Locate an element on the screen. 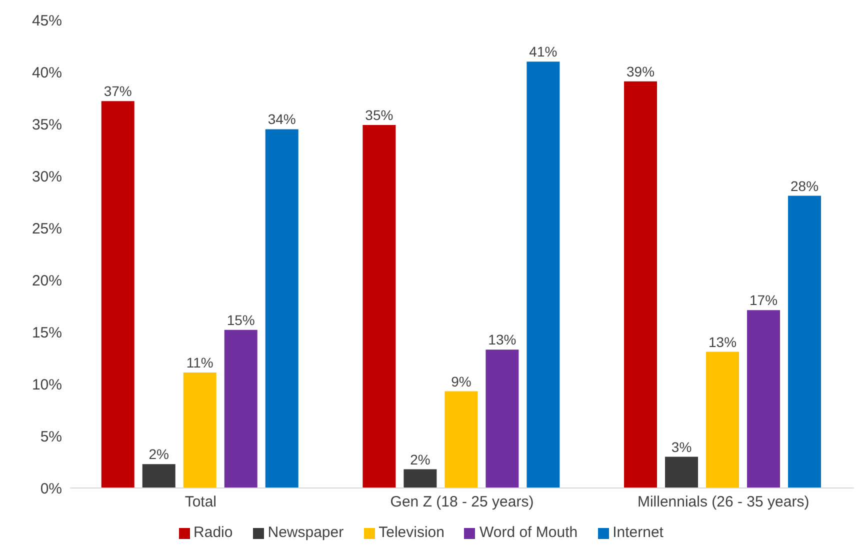 This screenshot has height=545, width=858. y-tick-label: 25% is located at coordinates (47, 229).